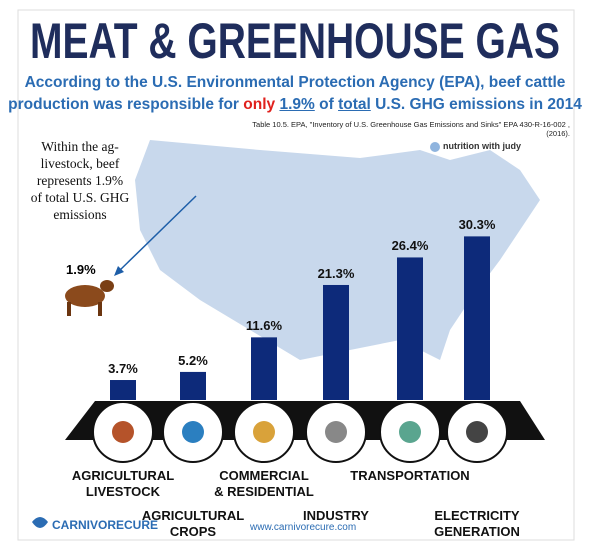 The width and height of the screenshot is (590, 551). Describe the element at coordinates (410, 475) in the screenshot. I see `x-tick-label: TRANSPORTATION` at that location.